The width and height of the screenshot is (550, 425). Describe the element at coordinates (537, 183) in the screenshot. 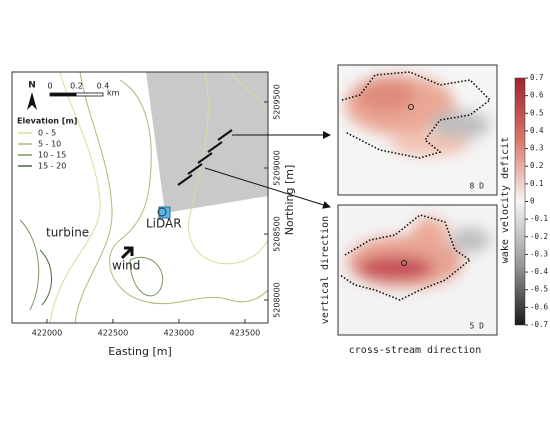

I see `colorbar-tick-label: 0.1` at that location.